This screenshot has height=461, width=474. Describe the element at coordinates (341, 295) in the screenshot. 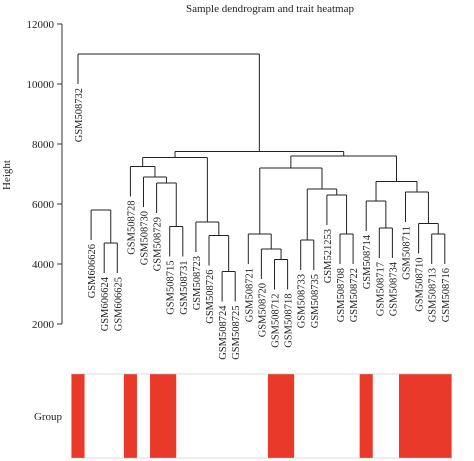

I see `leaf-label: GSM508708` at that location.